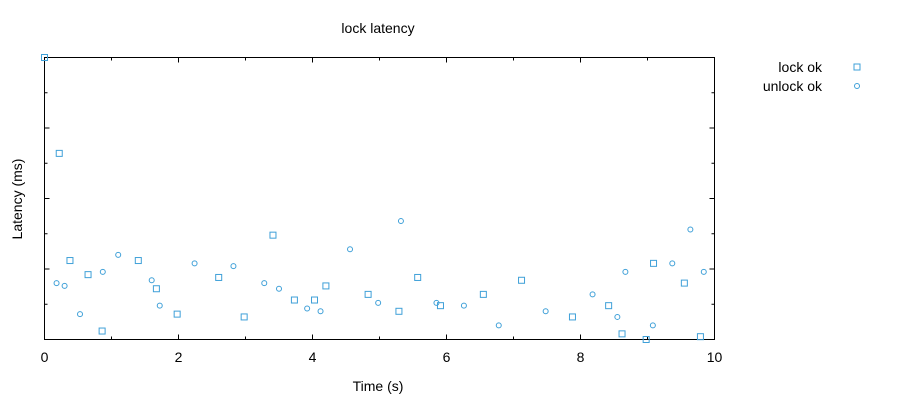 The image size is (900, 400). I want to click on x-tick-label: 2, so click(179, 357).